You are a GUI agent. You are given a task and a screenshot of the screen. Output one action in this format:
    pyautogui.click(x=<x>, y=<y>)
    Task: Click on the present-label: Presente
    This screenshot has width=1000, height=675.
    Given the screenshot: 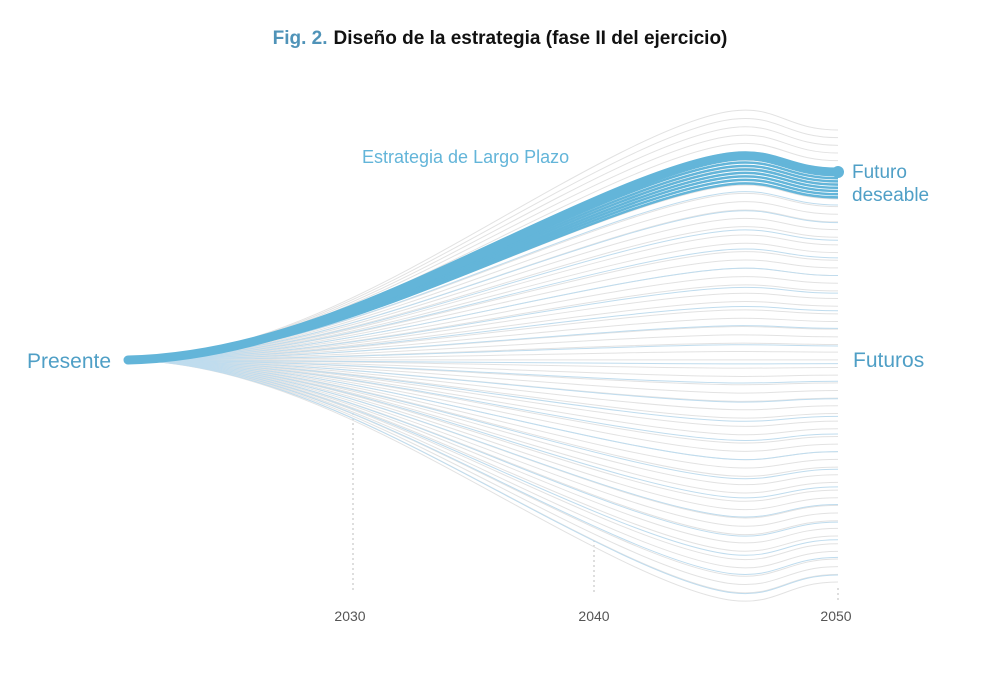 What is the action you would take?
    pyautogui.click(x=69, y=361)
    